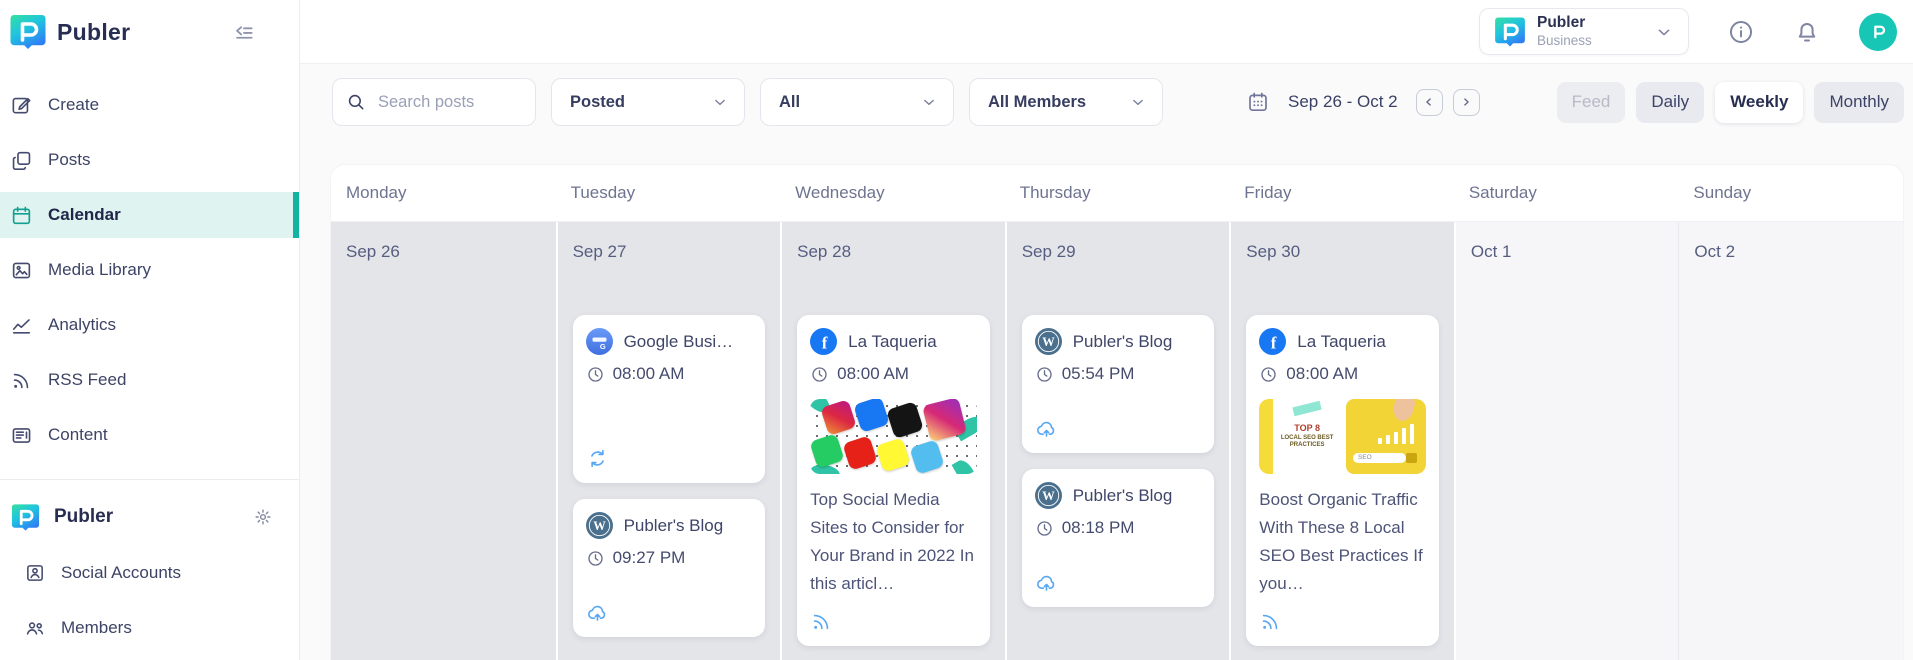 The height and width of the screenshot is (660, 1913). I want to click on info-icon, so click(1741, 32).